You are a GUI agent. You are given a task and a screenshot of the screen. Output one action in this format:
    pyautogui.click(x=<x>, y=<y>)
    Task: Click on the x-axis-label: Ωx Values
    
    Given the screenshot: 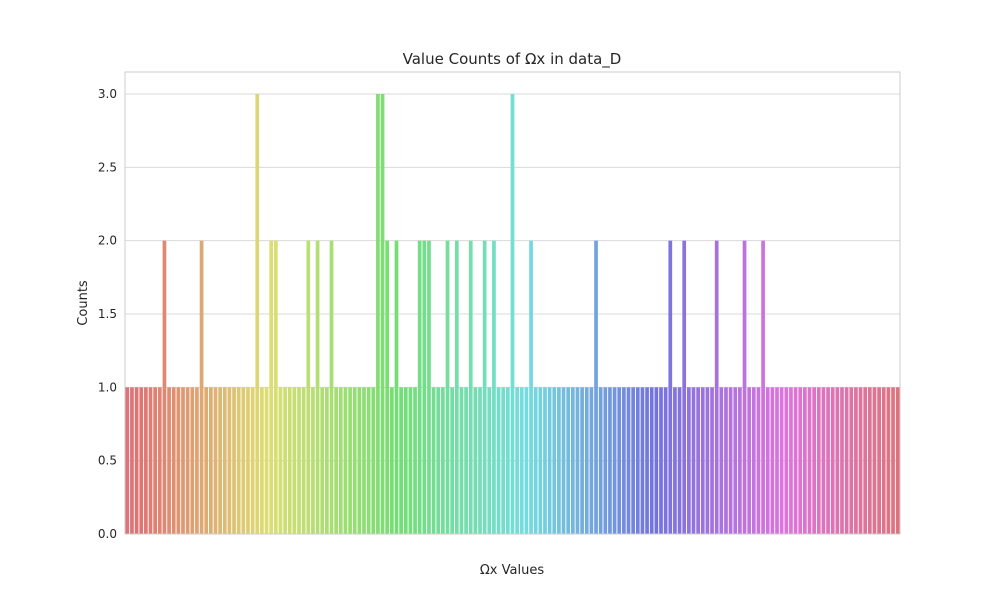 What is the action you would take?
    pyautogui.click(x=512, y=570)
    